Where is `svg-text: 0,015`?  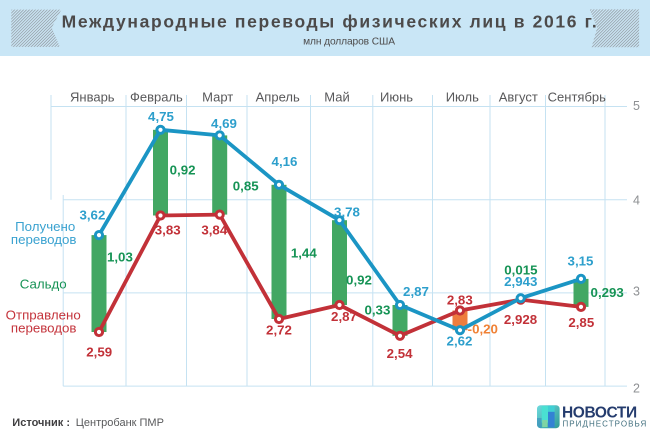
svg-text: 0,015 is located at coordinates (521, 270).